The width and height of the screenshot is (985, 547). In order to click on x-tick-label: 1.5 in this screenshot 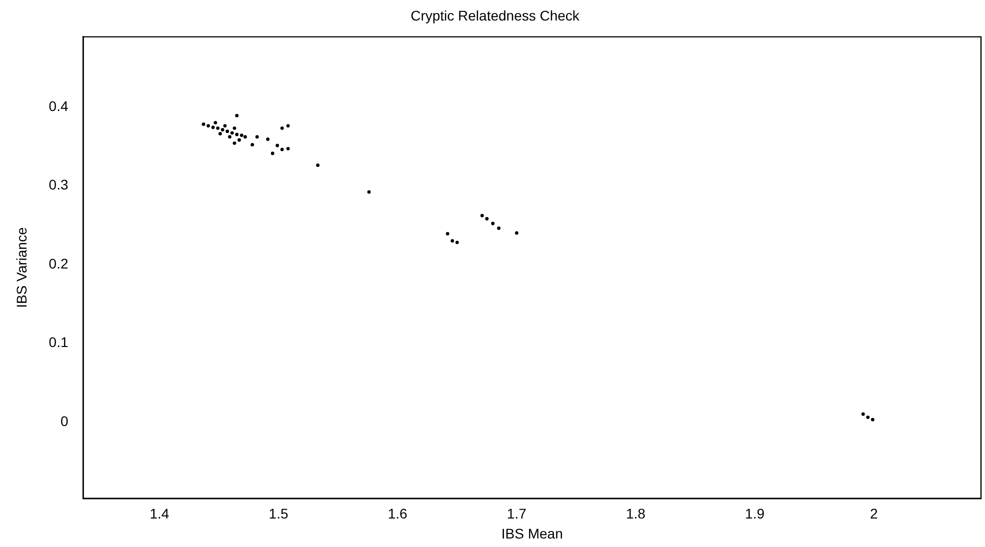, I will do `click(278, 514)`.